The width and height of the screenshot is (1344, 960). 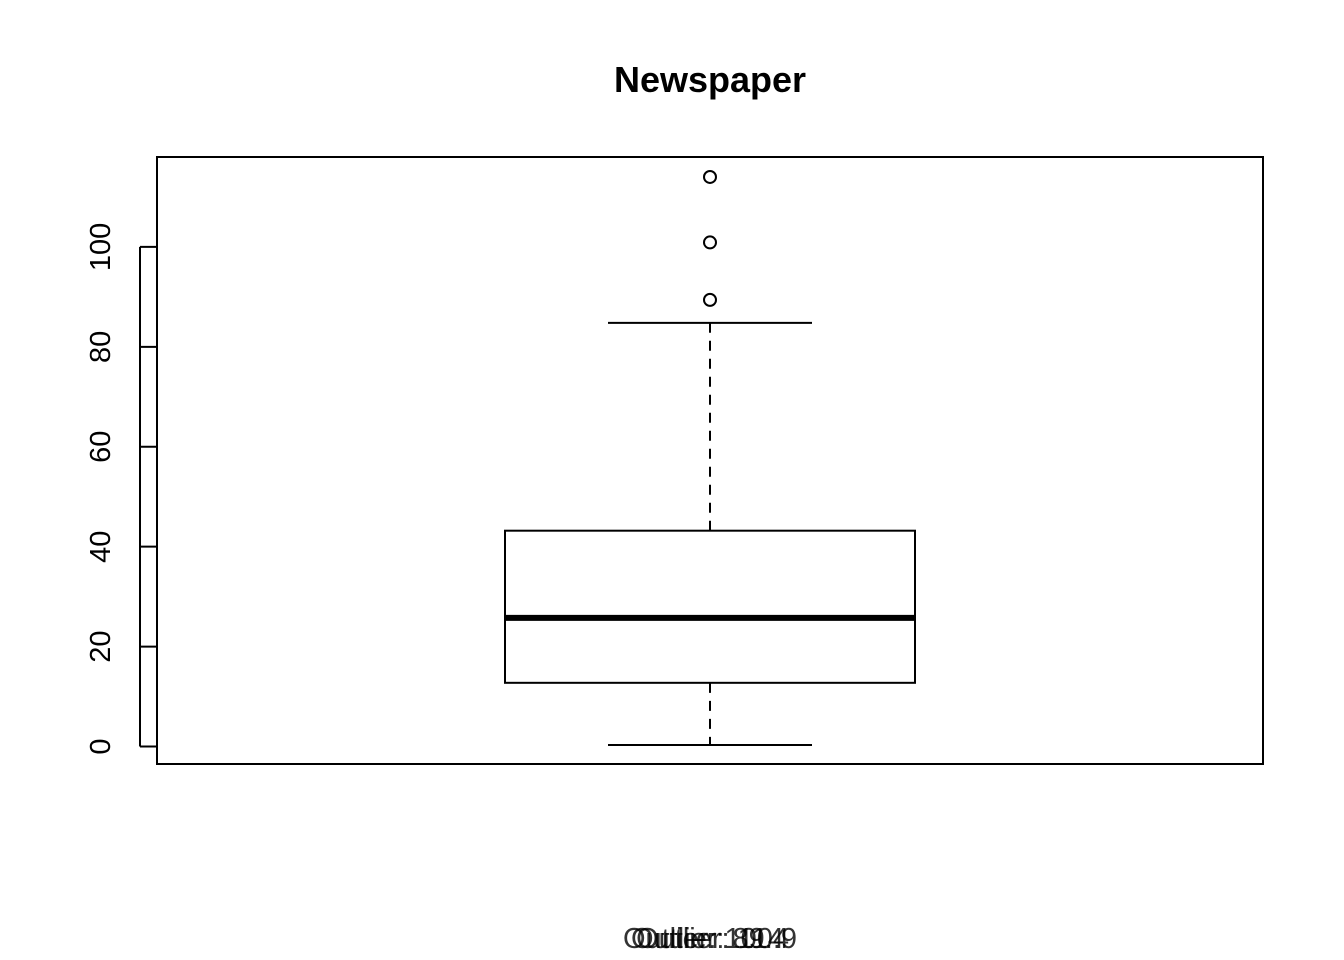 I want to click on y-tick-label: 40, so click(x=101, y=547).